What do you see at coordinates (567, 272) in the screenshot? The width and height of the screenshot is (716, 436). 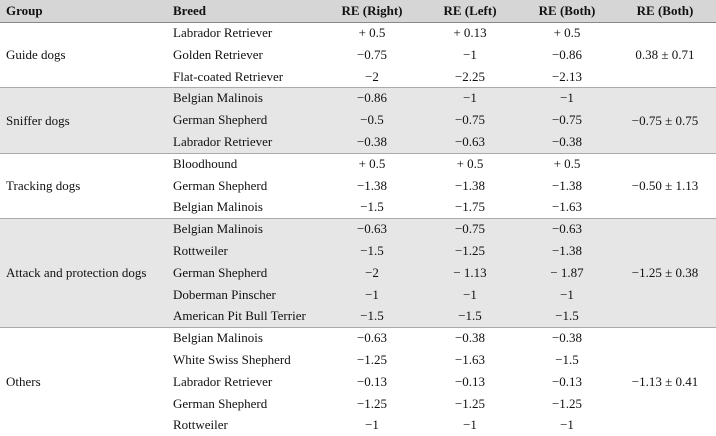 I see `value: − 1.87` at bounding box center [567, 272].